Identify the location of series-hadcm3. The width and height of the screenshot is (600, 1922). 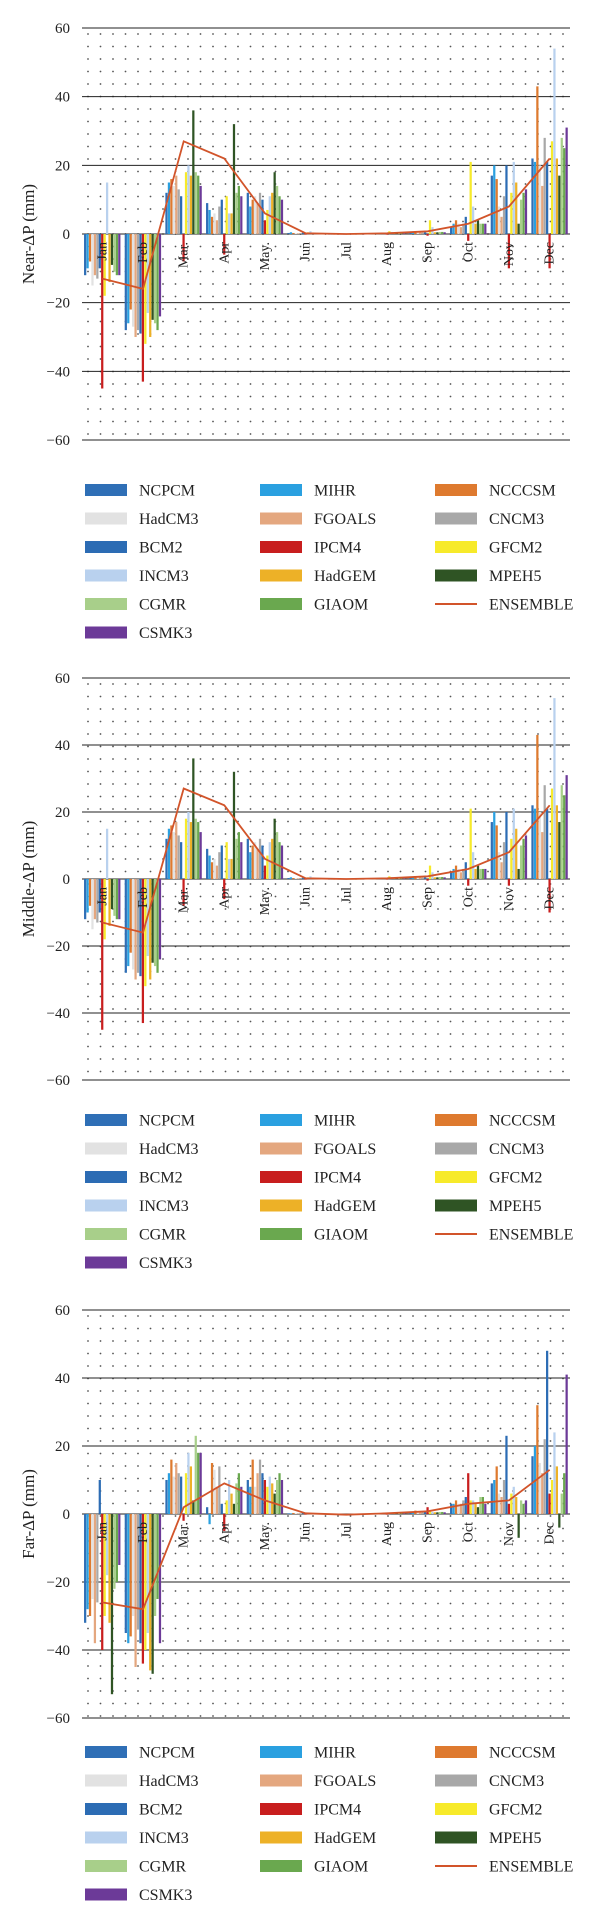
(316, 891).